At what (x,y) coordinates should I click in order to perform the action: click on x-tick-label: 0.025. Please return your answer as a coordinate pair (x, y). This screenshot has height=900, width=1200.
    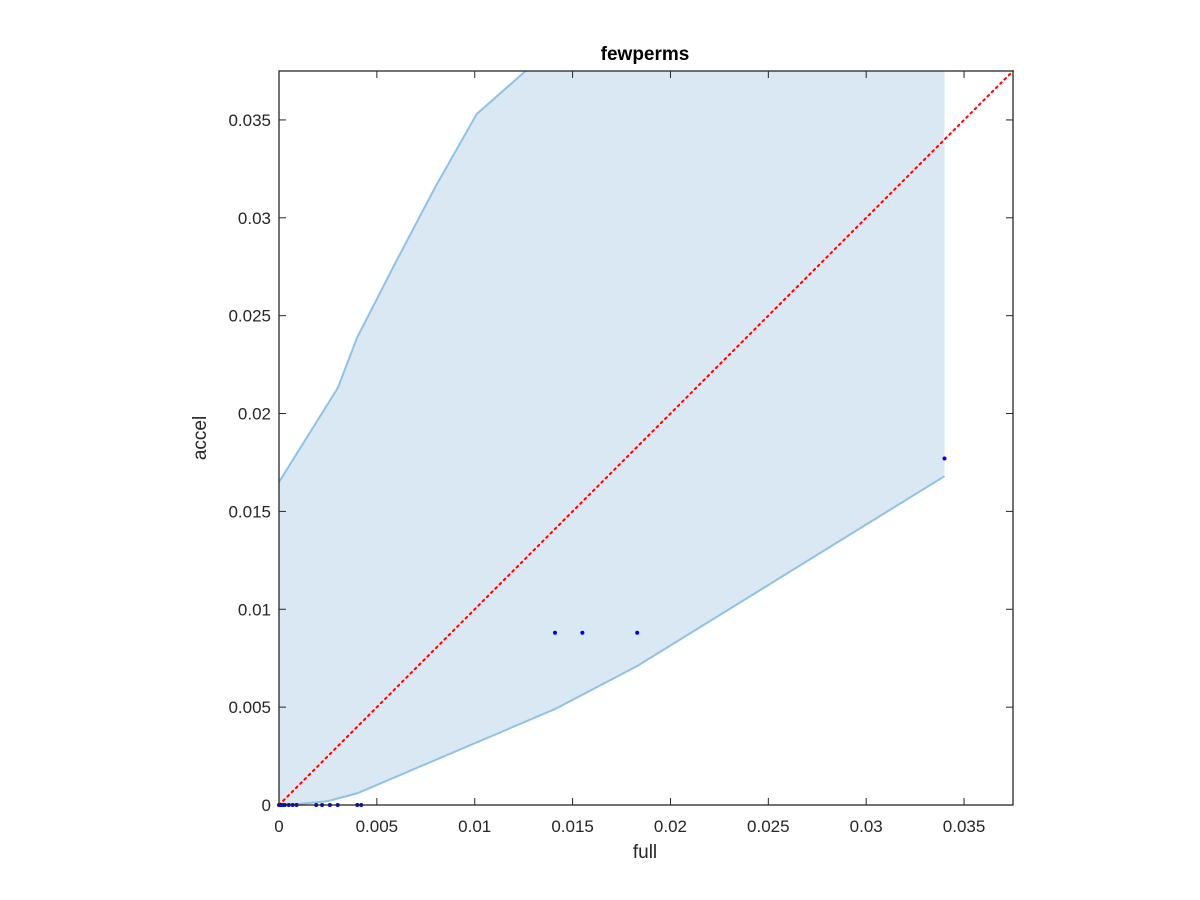
    Looking at the image, I should click on (768, 826).